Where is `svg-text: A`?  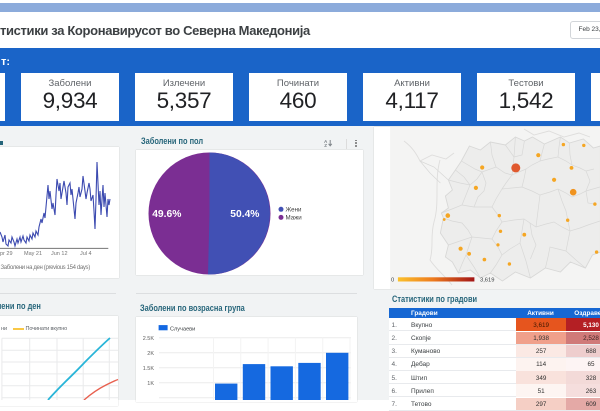 svg-text: A is located at coordinates (326, 141).